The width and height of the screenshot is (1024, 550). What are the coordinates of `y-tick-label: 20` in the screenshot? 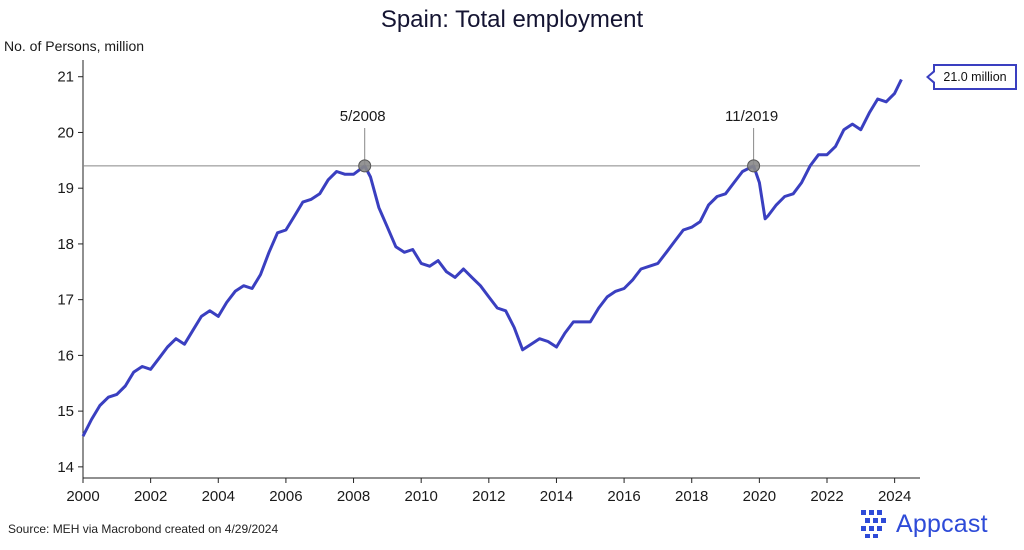 It's located at (65, 132).